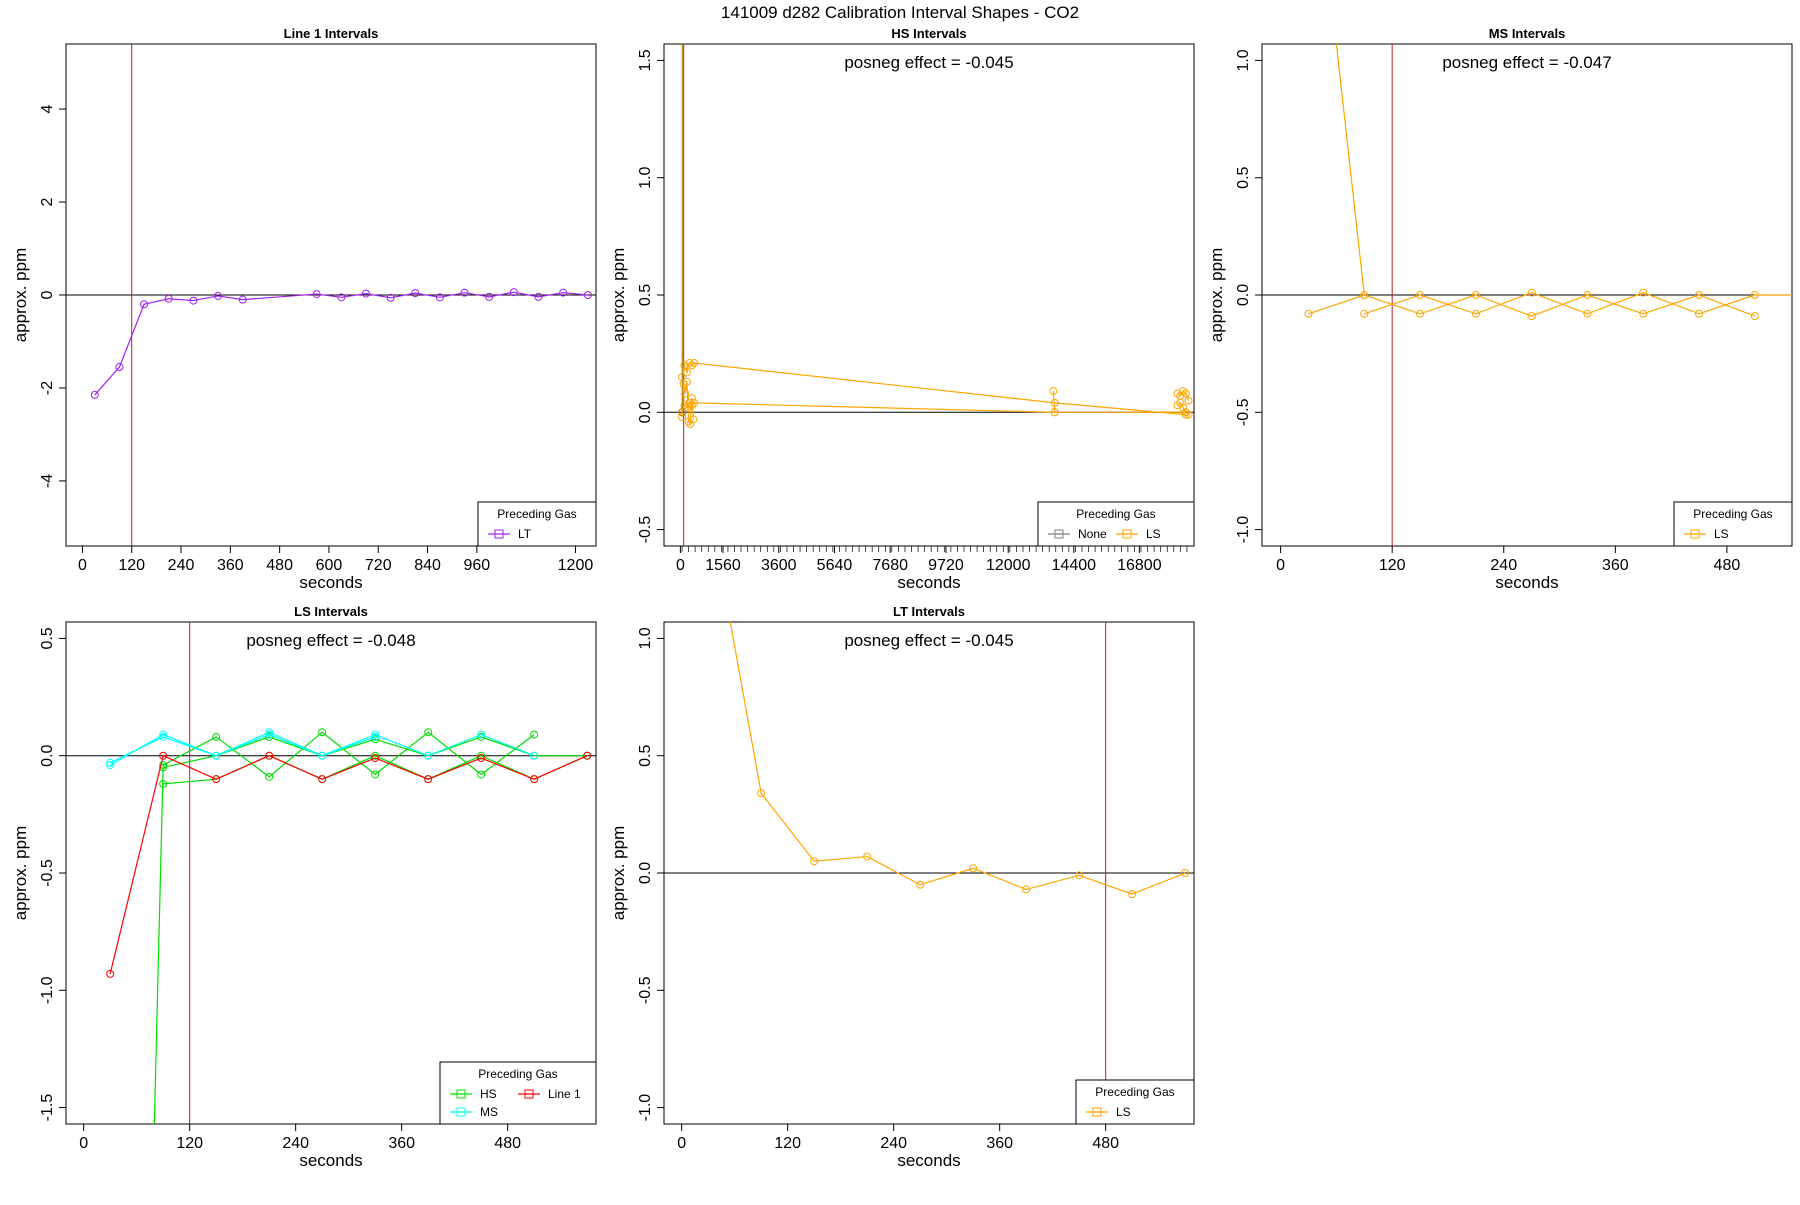 This screenshot has height=1205, width=1800. Describe the element at coordinates (47, 201) in the screenshot. I see `y-tick-label: 2` at that location.